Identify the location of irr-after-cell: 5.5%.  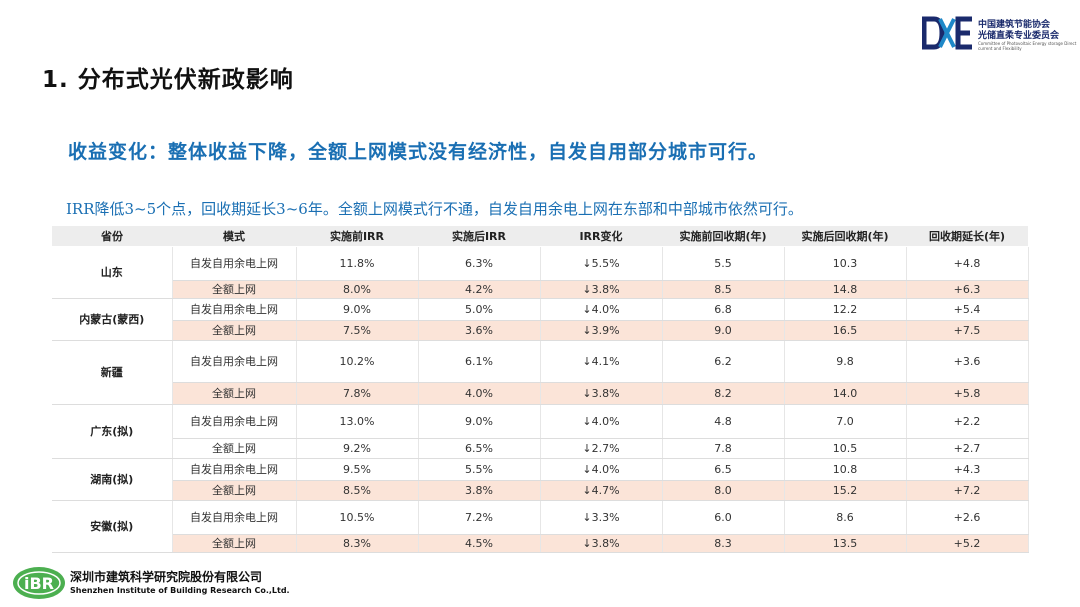
(479, 469).